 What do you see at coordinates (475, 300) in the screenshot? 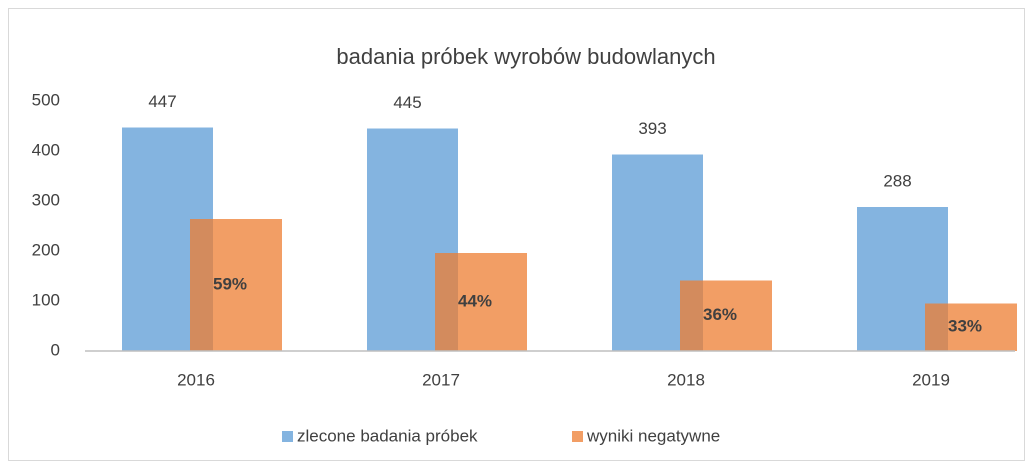
I see `percent-label: 44%` at bounding box center [475, 300].